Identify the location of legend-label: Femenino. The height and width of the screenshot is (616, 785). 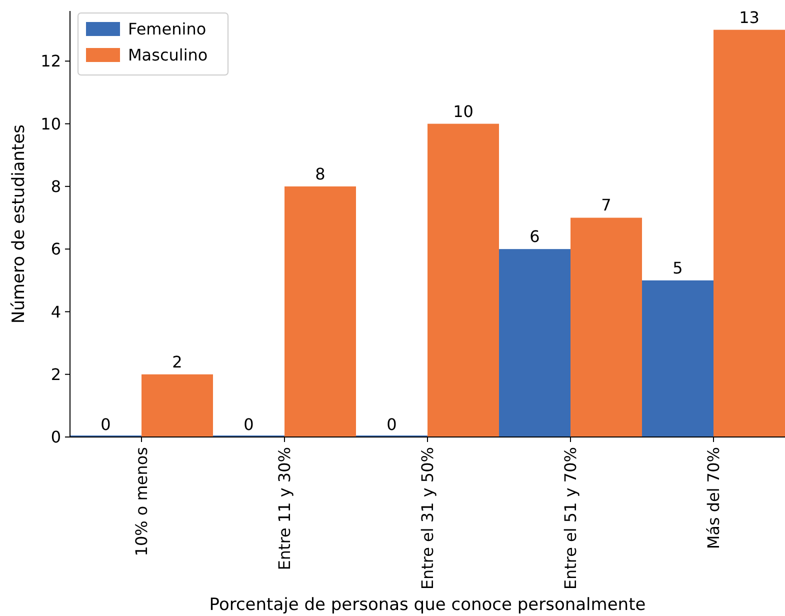
(167, 29).